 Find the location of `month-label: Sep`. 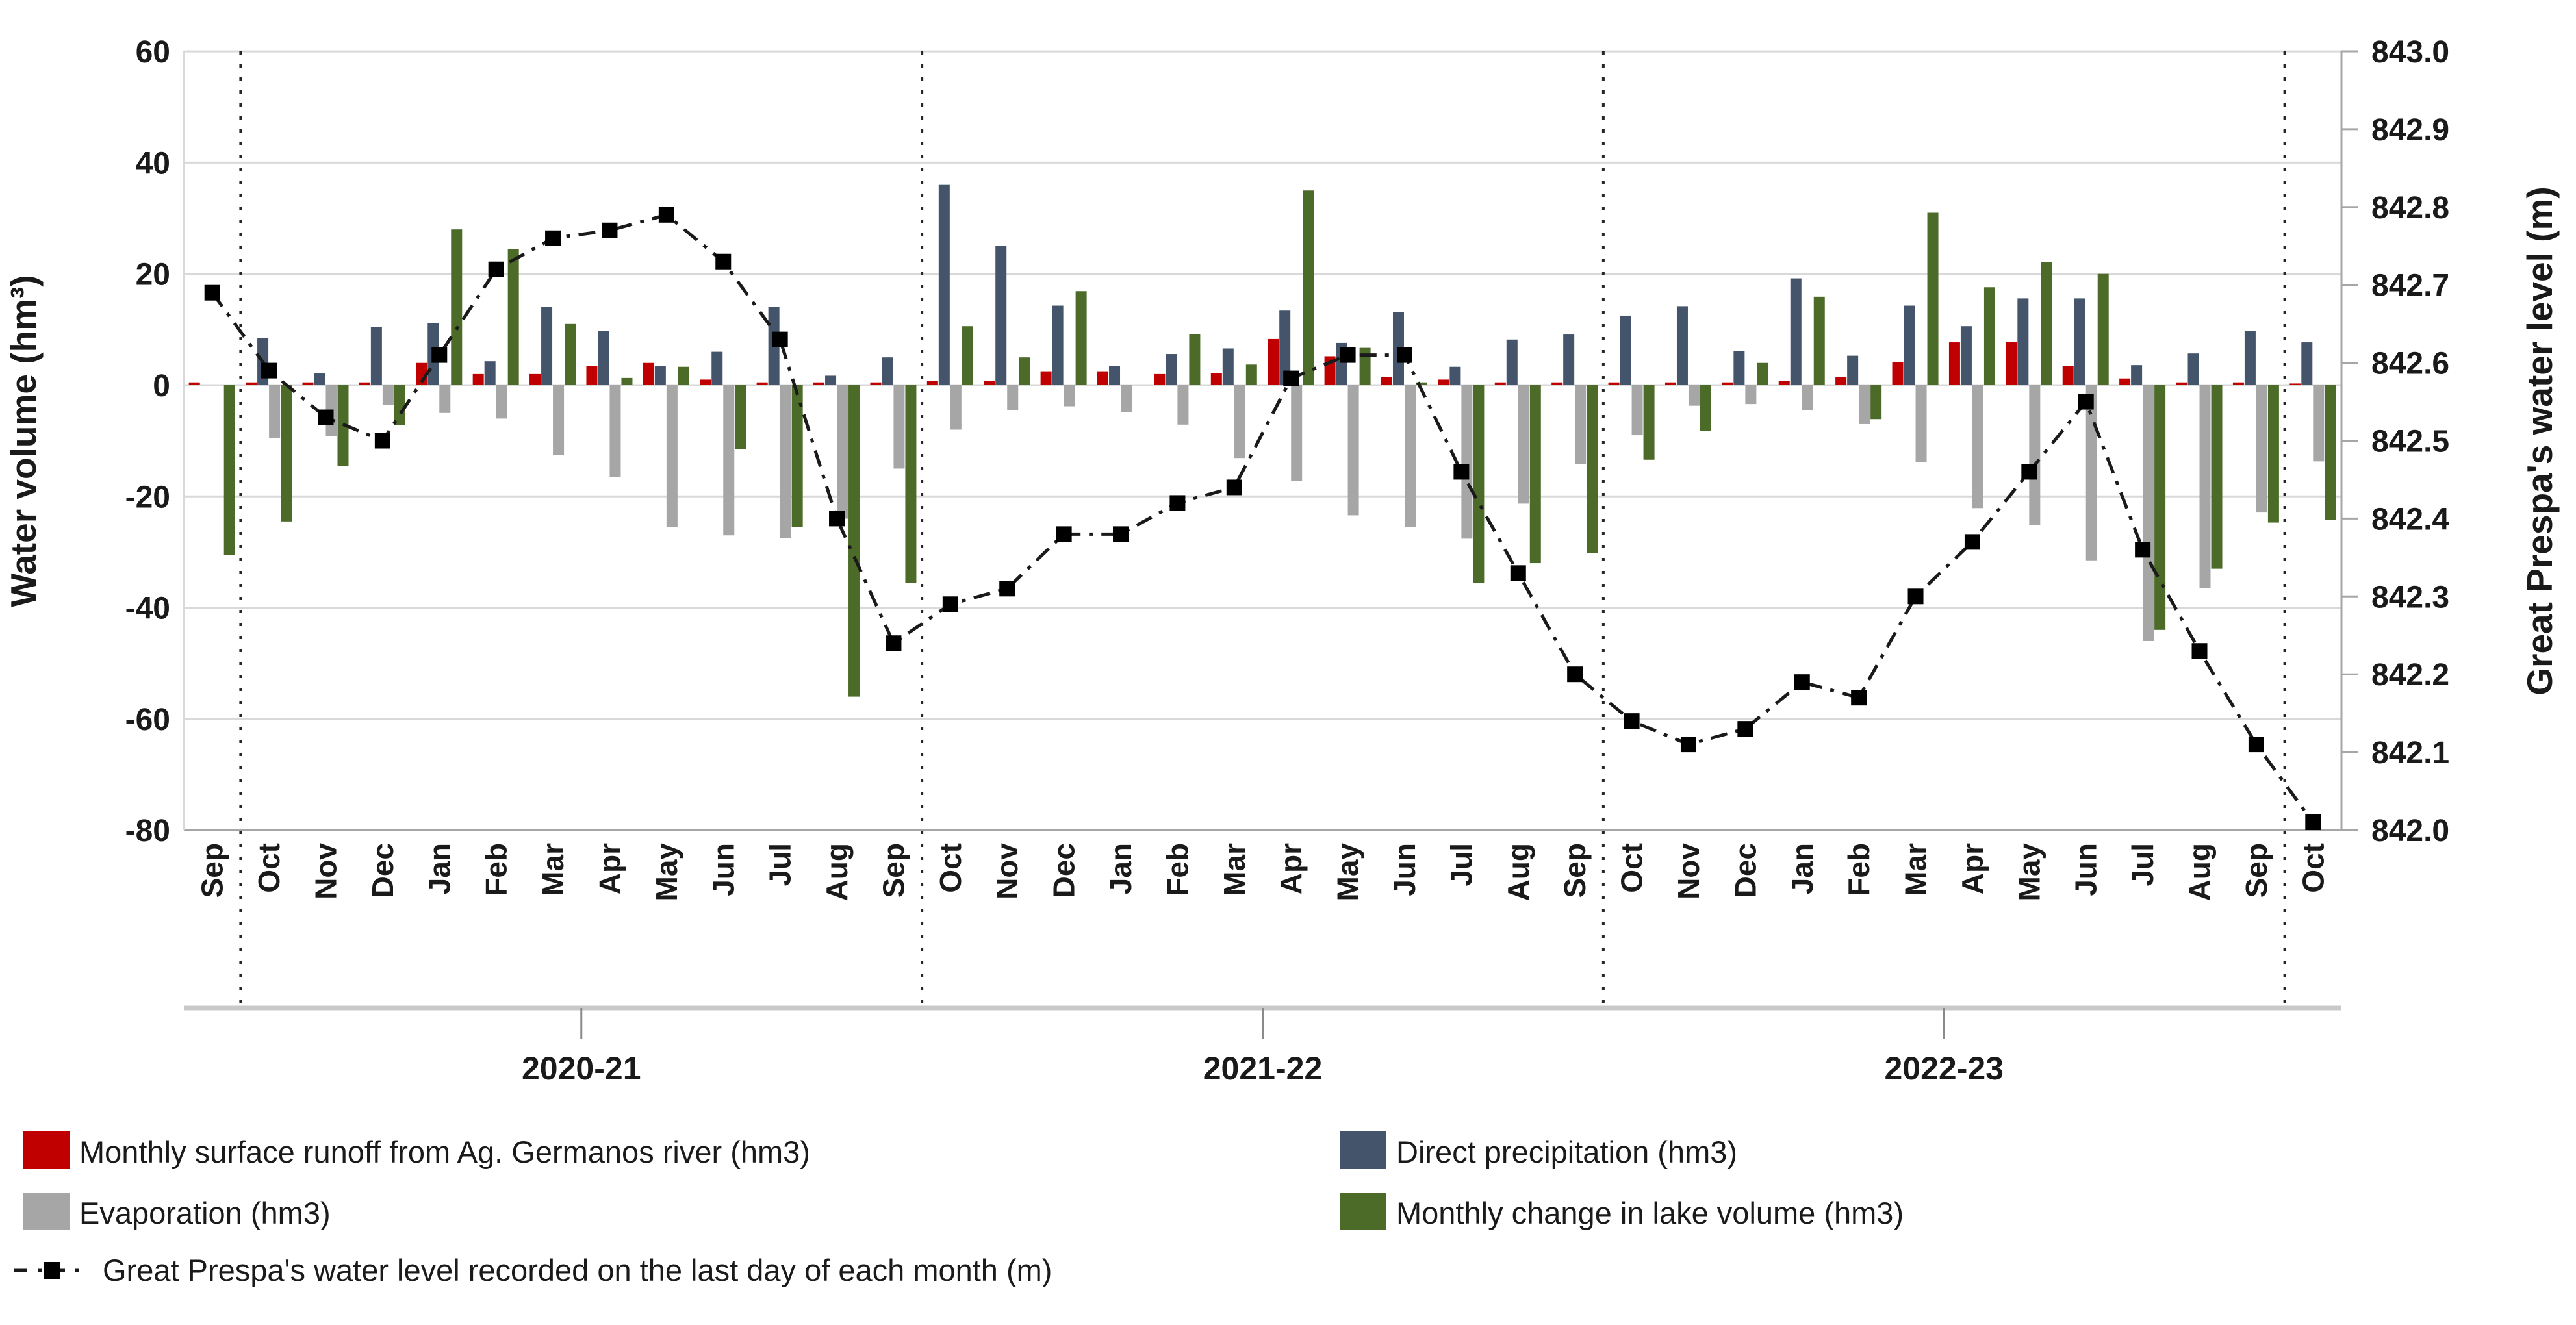

month-label: Sep is located at coordinates (2256, 871).